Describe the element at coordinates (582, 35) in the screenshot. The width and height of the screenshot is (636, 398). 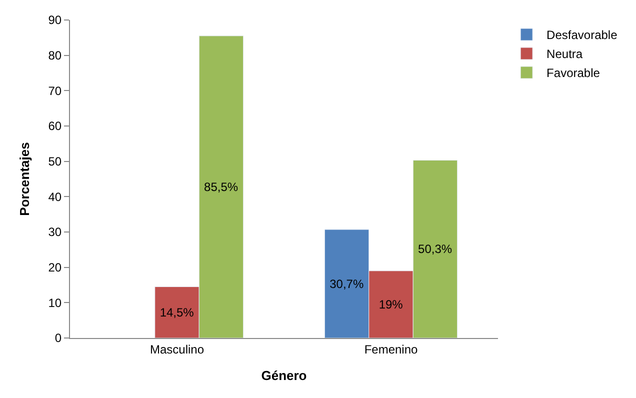
I see `legend-label: Desfavorable` at that location.